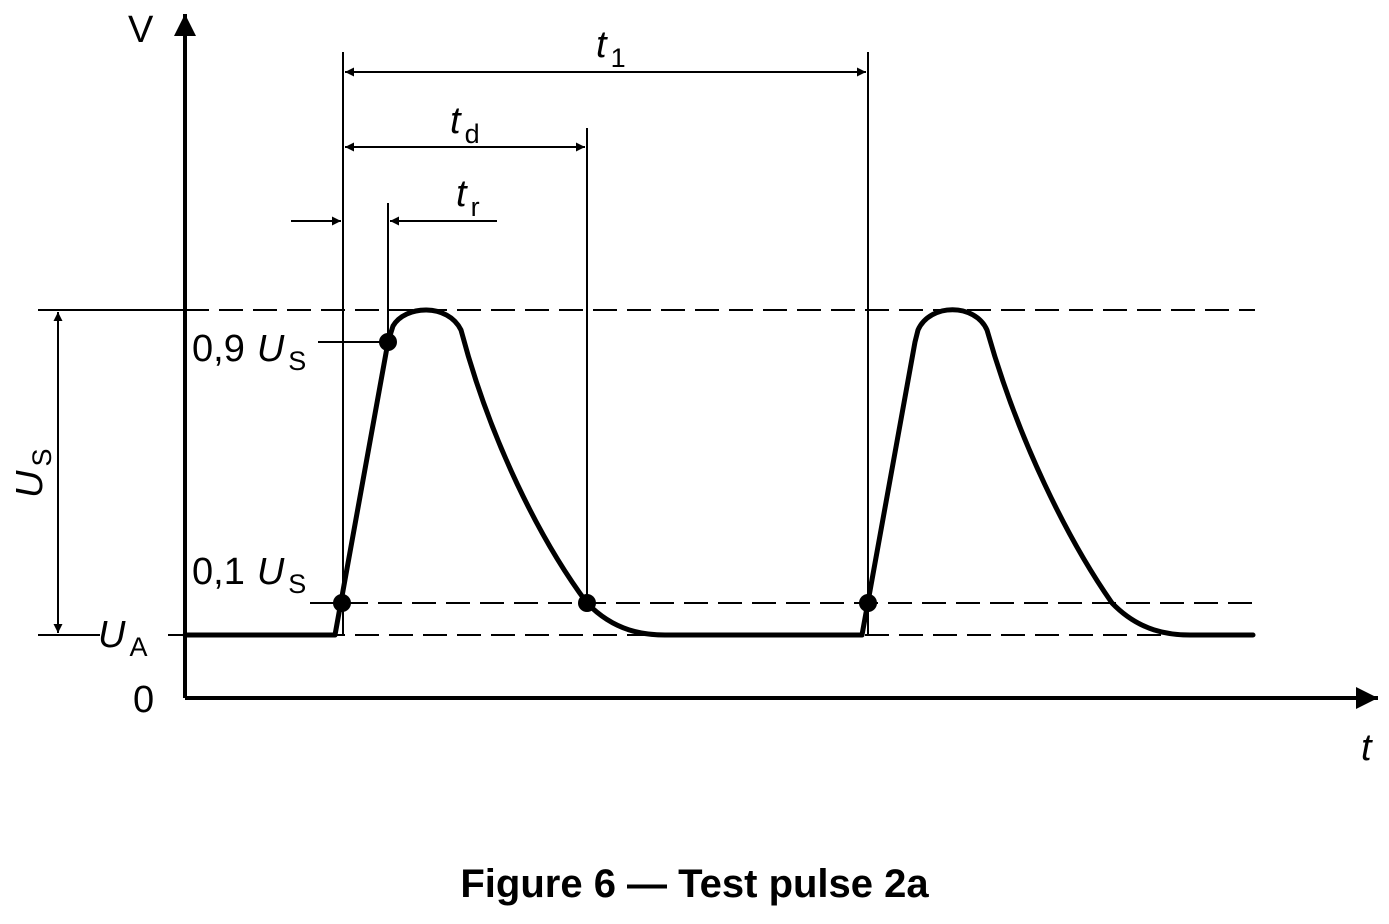  What do you see at coordinates (271, 349) in the screenshot?
I see `level-09-symbol: U` at bounding box center [271, 349].